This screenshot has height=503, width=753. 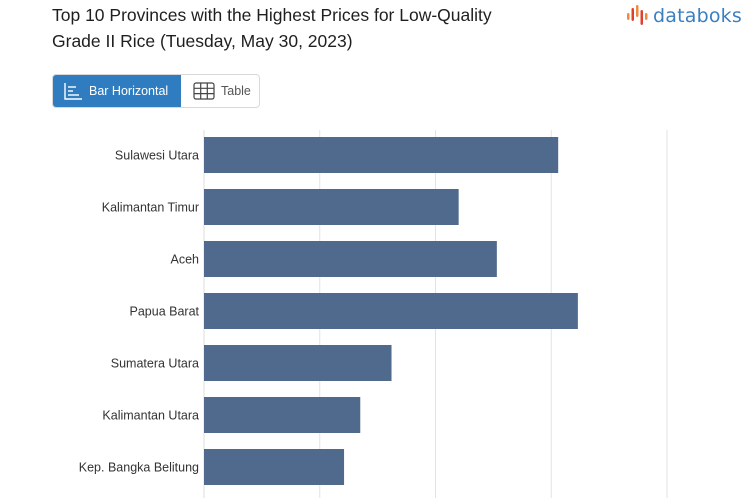 What do you see at coordinates (204, 91) in the screenshot?
I see `table-icon` at bounding box center [204, 91].